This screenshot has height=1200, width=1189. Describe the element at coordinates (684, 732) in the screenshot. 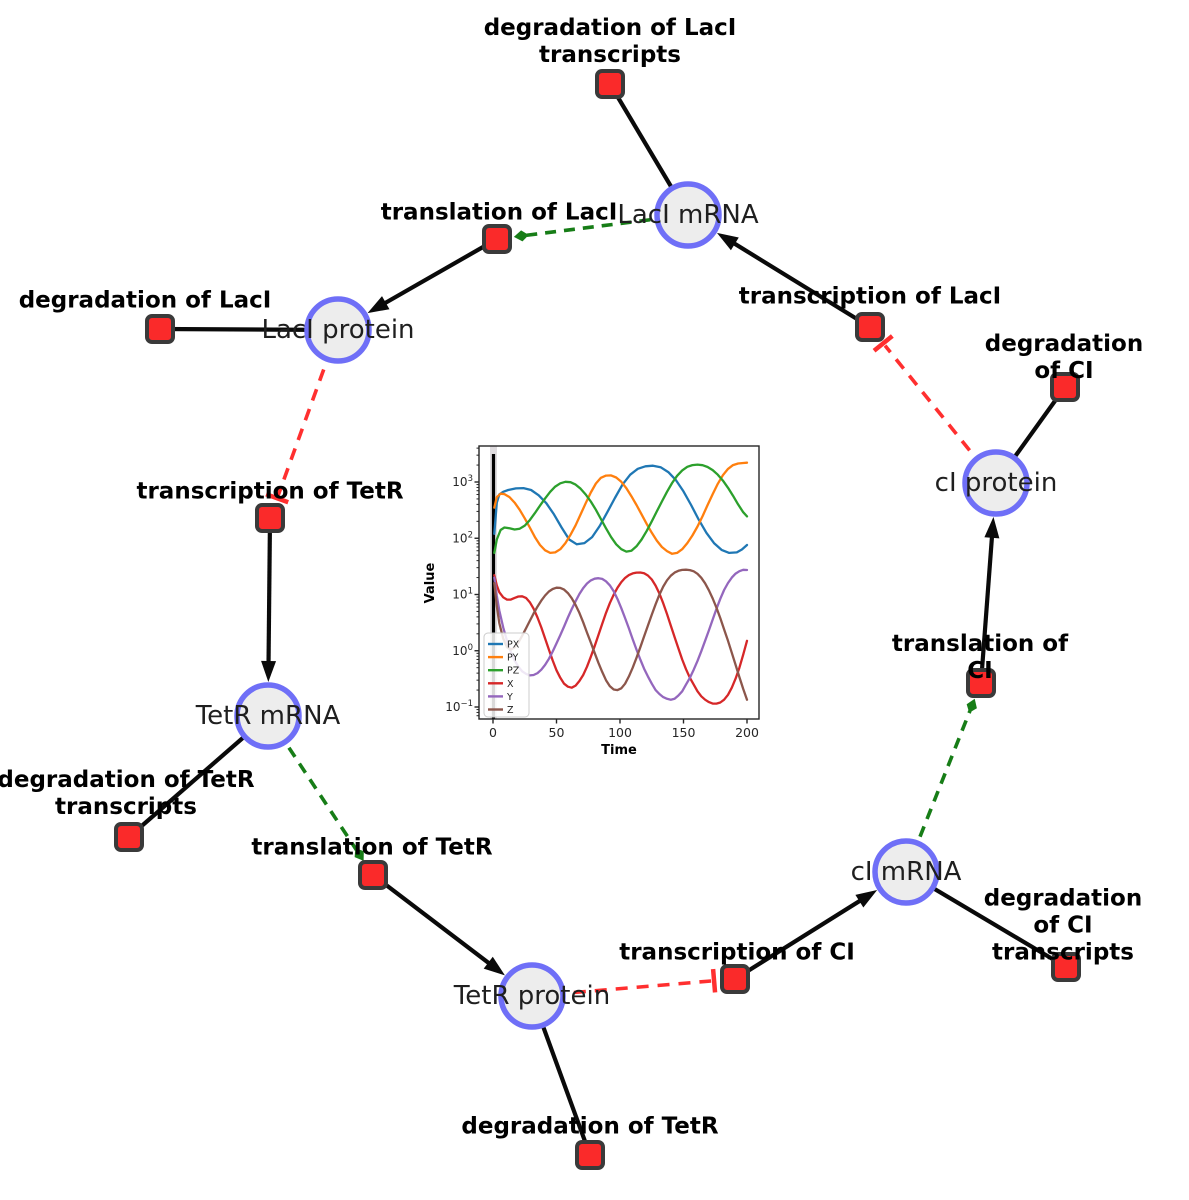

I see `x-tick-label: 150` at that location.